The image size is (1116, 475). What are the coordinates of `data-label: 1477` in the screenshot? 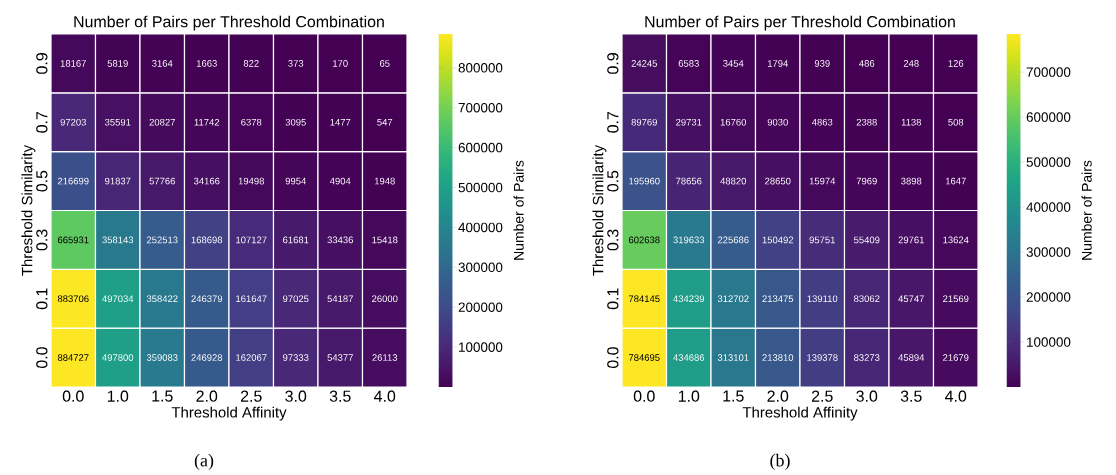 It's located at (340, 122).